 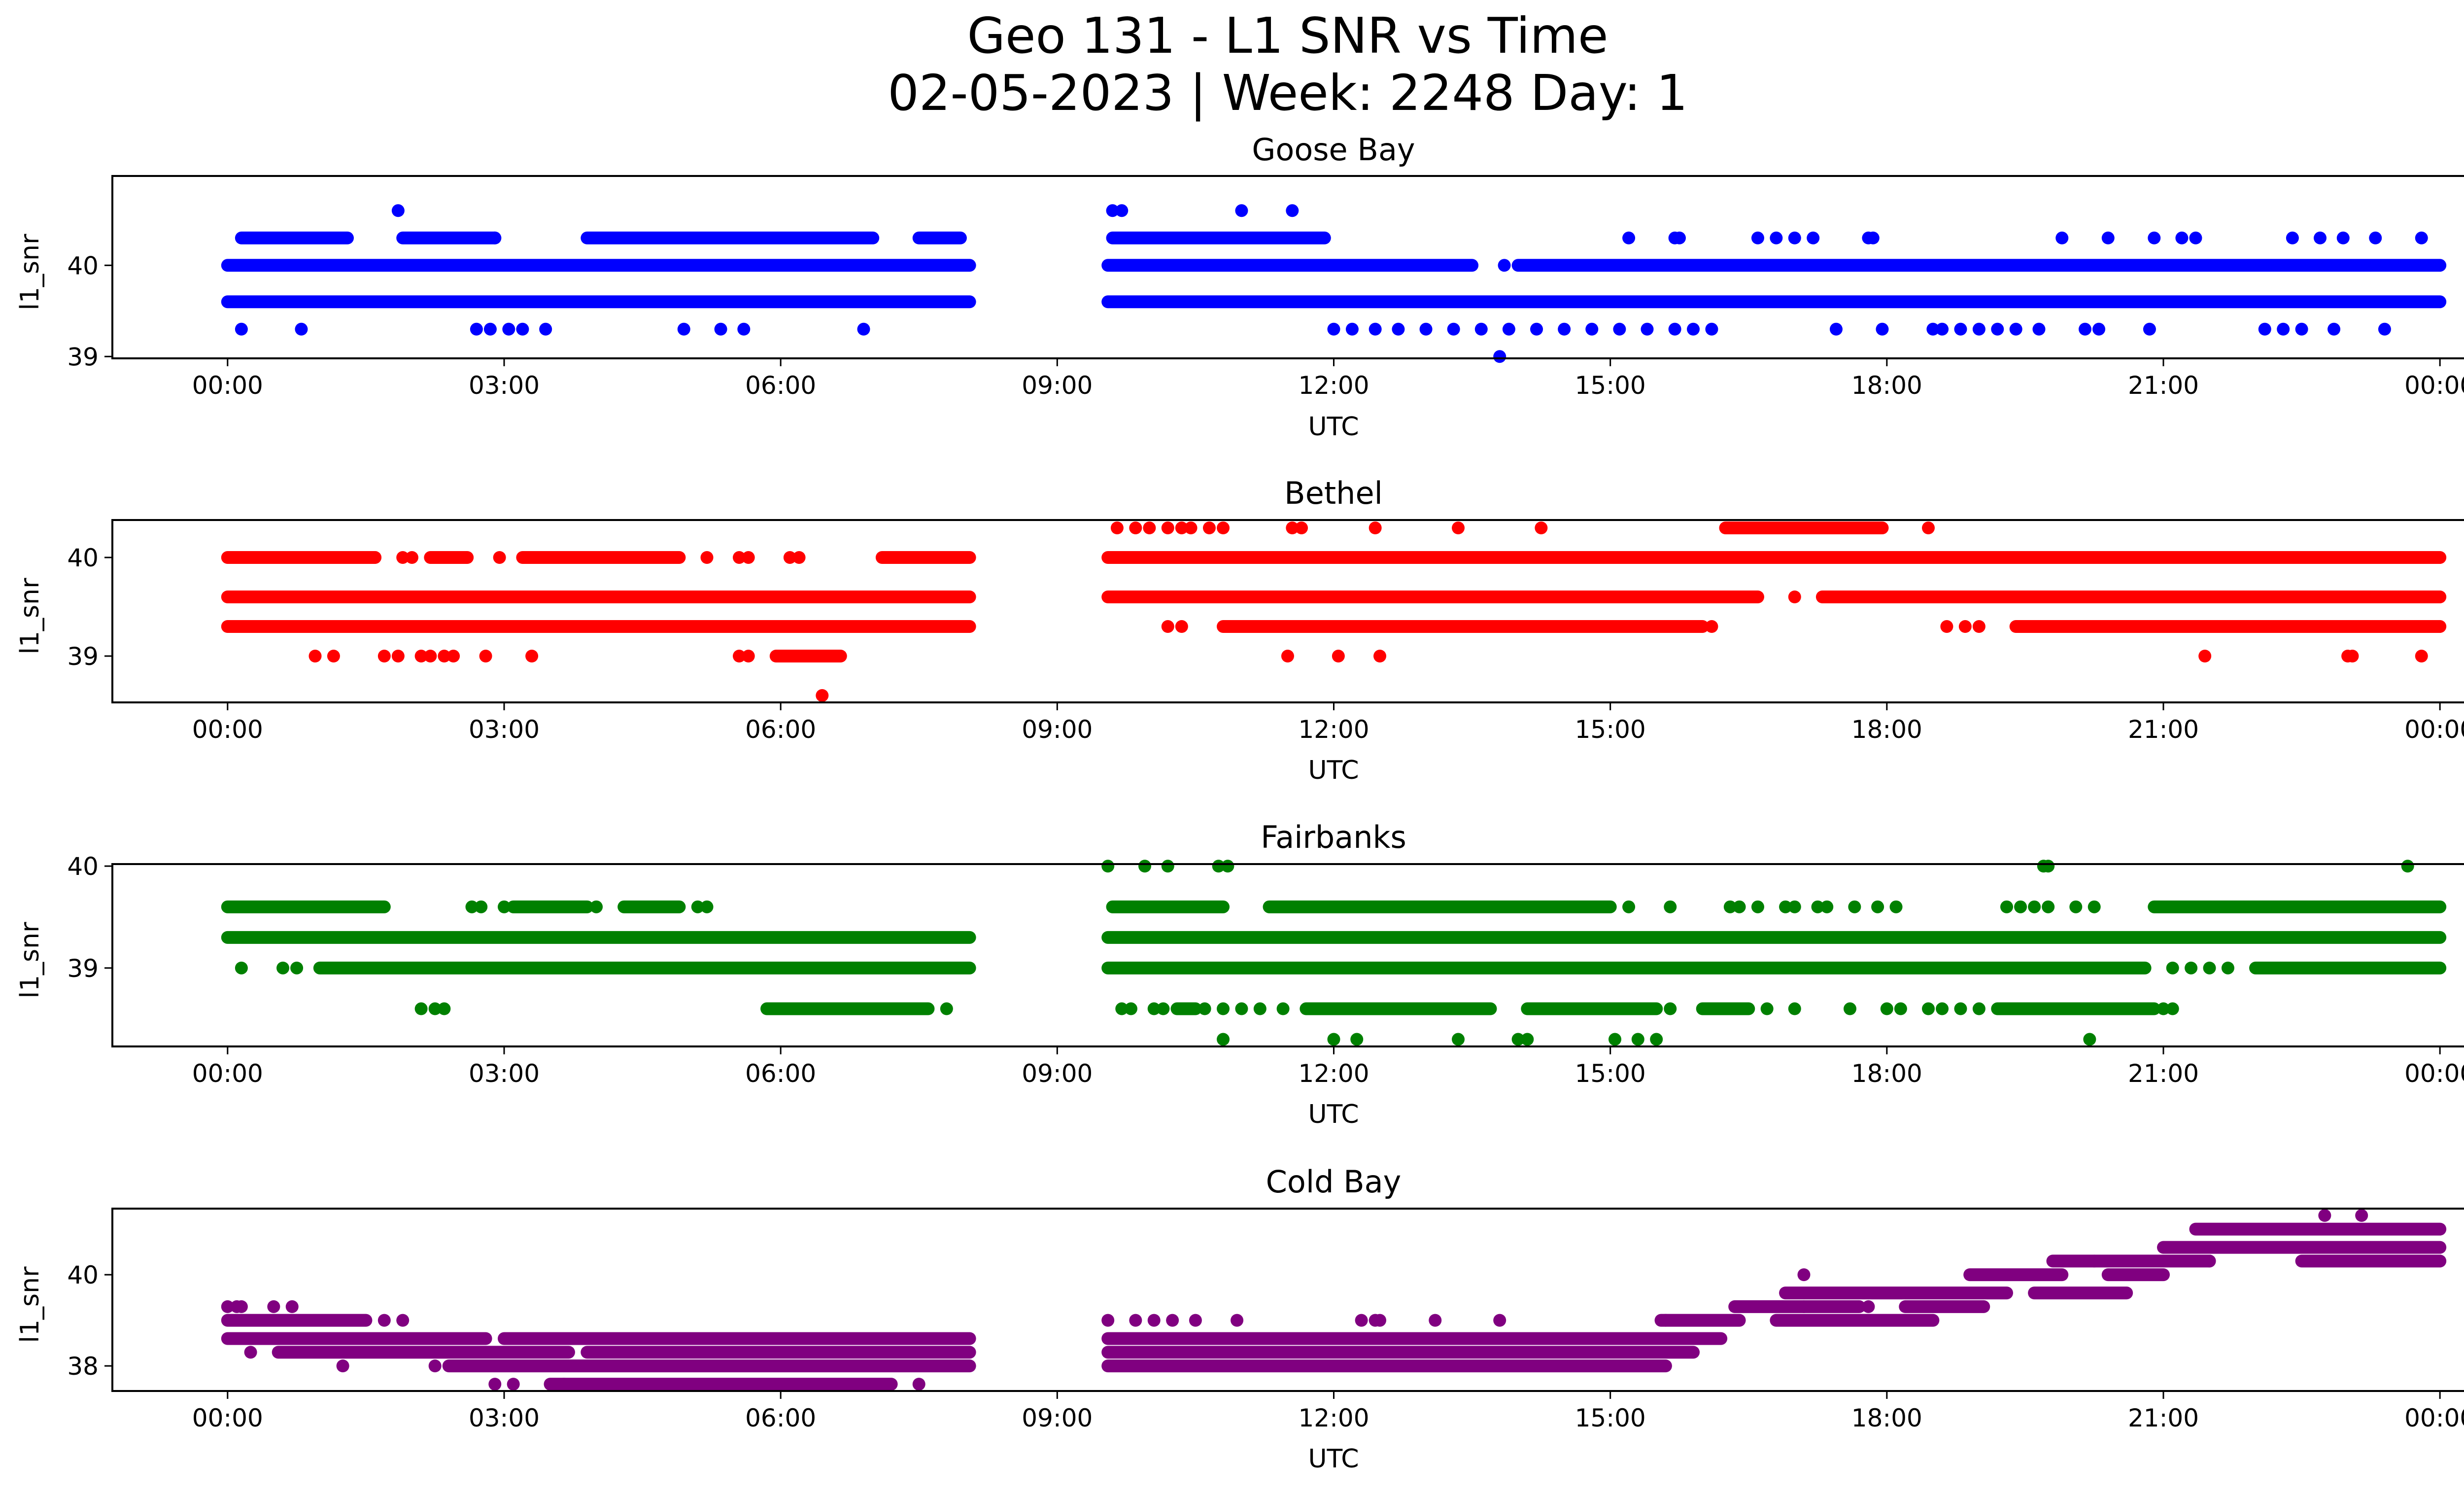 What do you see at coordinates (780, 385) in the screenshot?
I see `x-tick-label: 06:00` at bounding box center [780, 385].